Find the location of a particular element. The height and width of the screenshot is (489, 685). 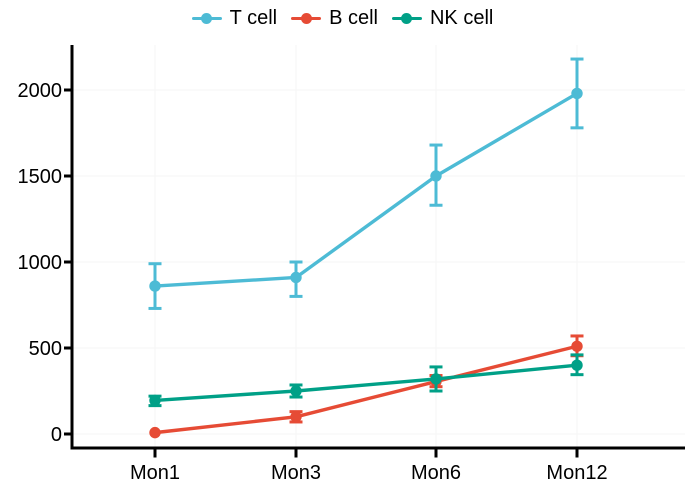

legend-item-label: B cell is located at coordinates (353, 18).